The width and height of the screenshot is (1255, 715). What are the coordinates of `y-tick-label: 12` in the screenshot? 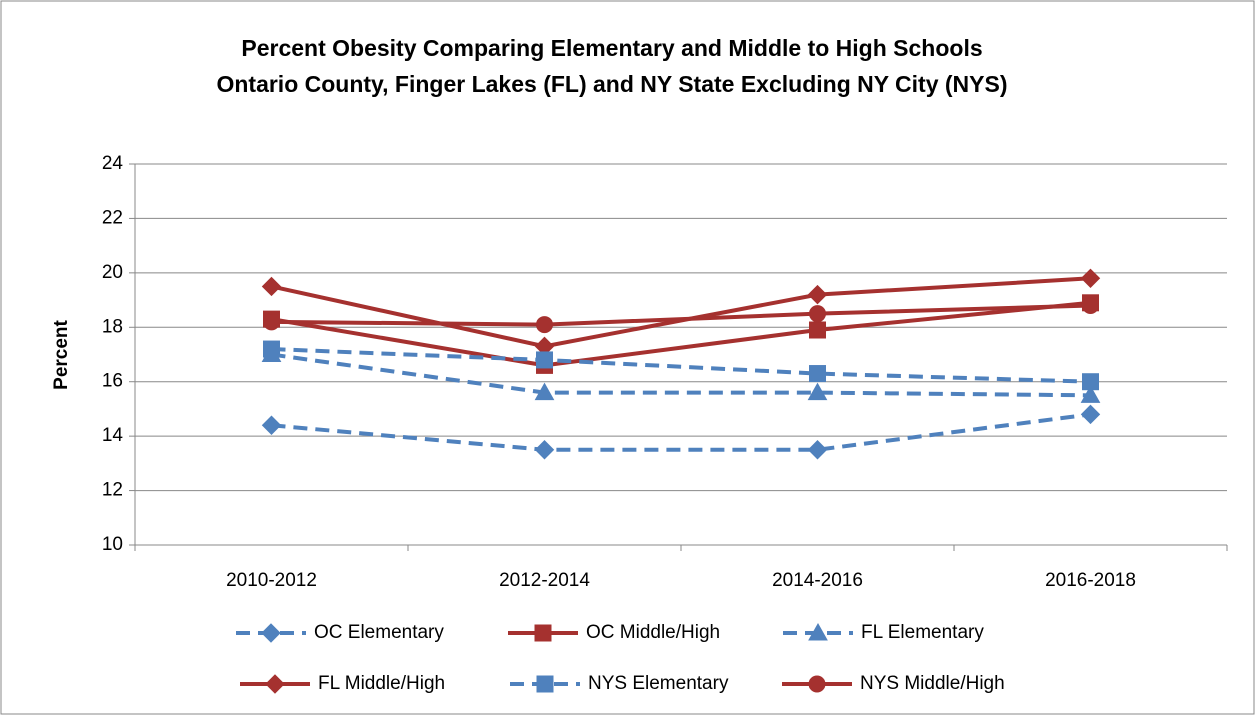 It's located at (112, 490).